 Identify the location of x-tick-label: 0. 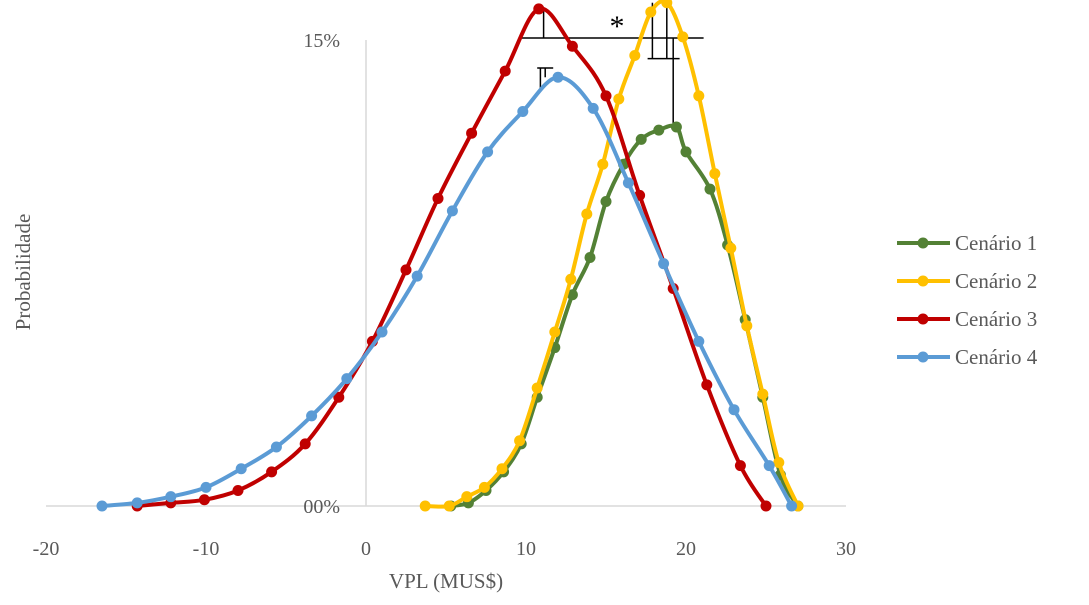
(366, 549).